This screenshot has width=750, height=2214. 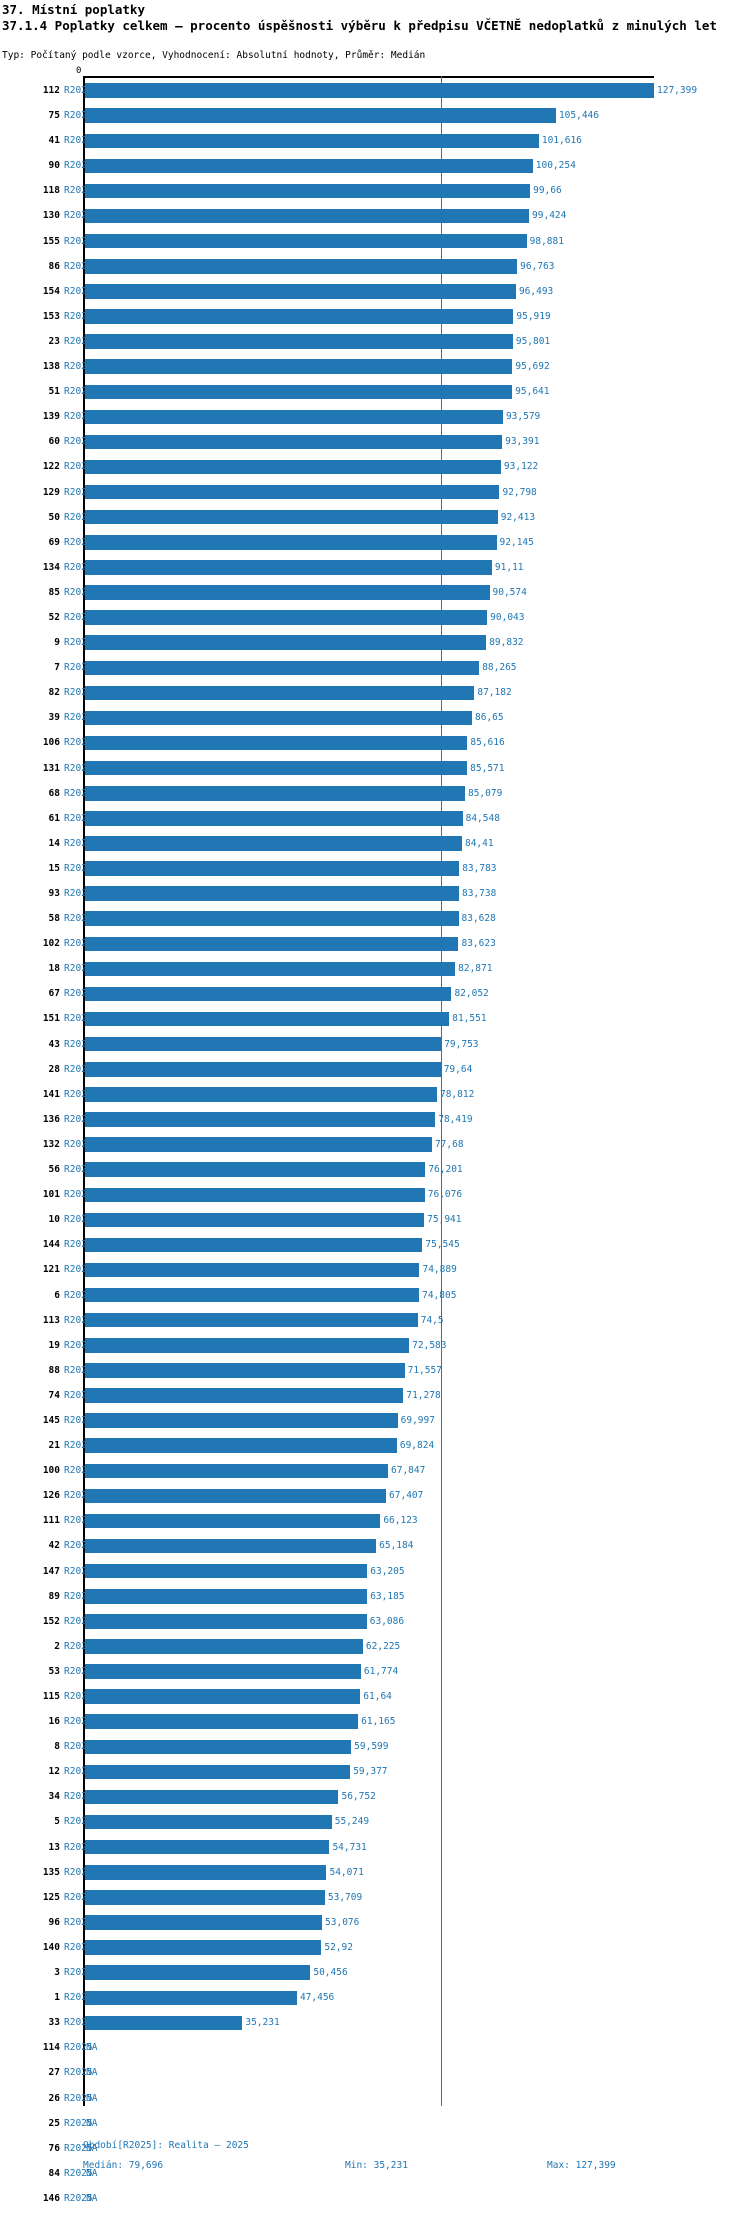 What do you see at coordinates (375, 993) in the screenshot?
I see `bar-row: 67 R2025 82,052` at bounding box center [375, 993].